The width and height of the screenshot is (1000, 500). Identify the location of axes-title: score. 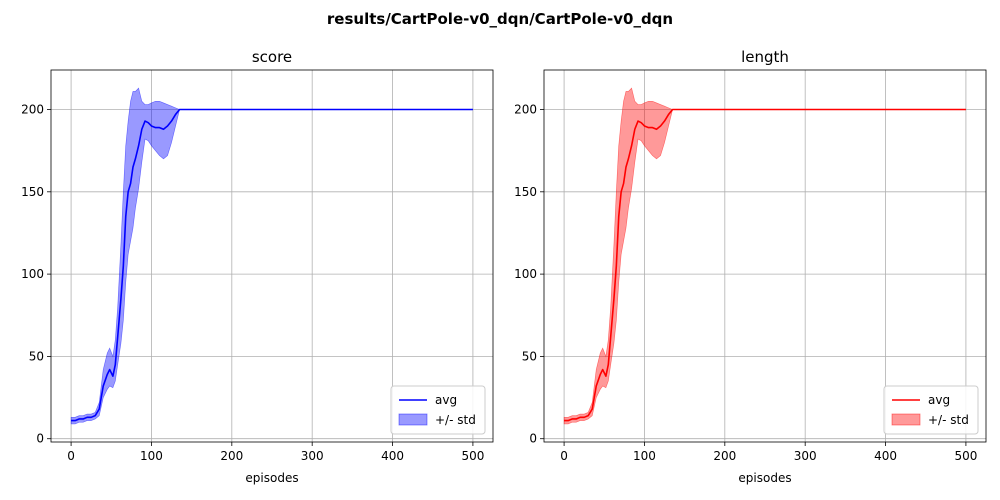
(272, 57).